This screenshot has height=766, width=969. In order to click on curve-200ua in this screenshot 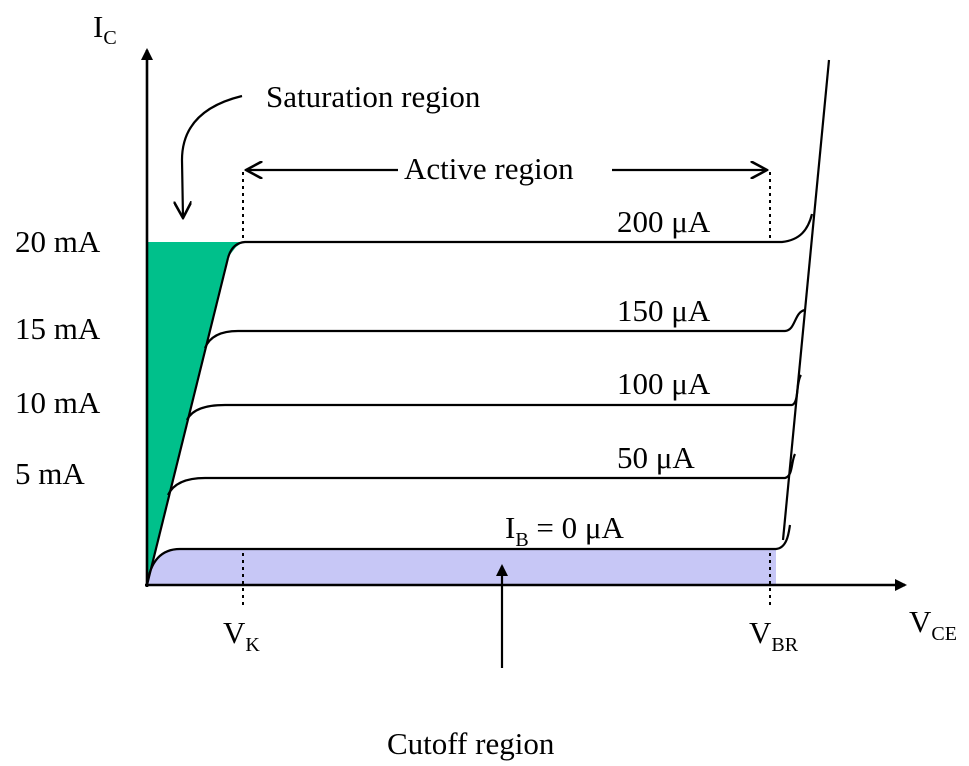, I will do `click(520, 236)`.